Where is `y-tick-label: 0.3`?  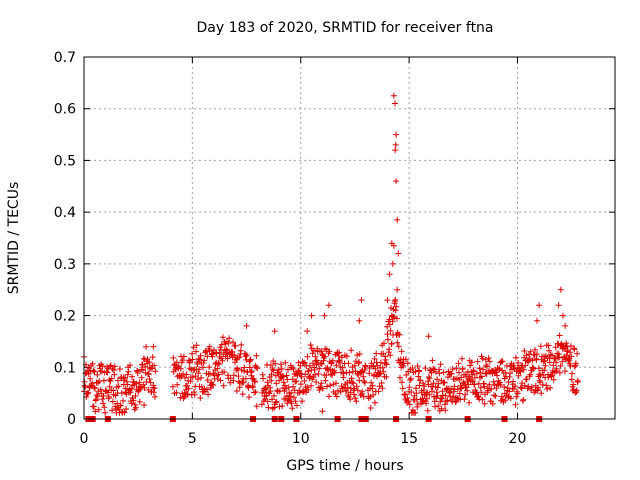
y-tick-label: 0.3 is located at coordinates (65, 265).